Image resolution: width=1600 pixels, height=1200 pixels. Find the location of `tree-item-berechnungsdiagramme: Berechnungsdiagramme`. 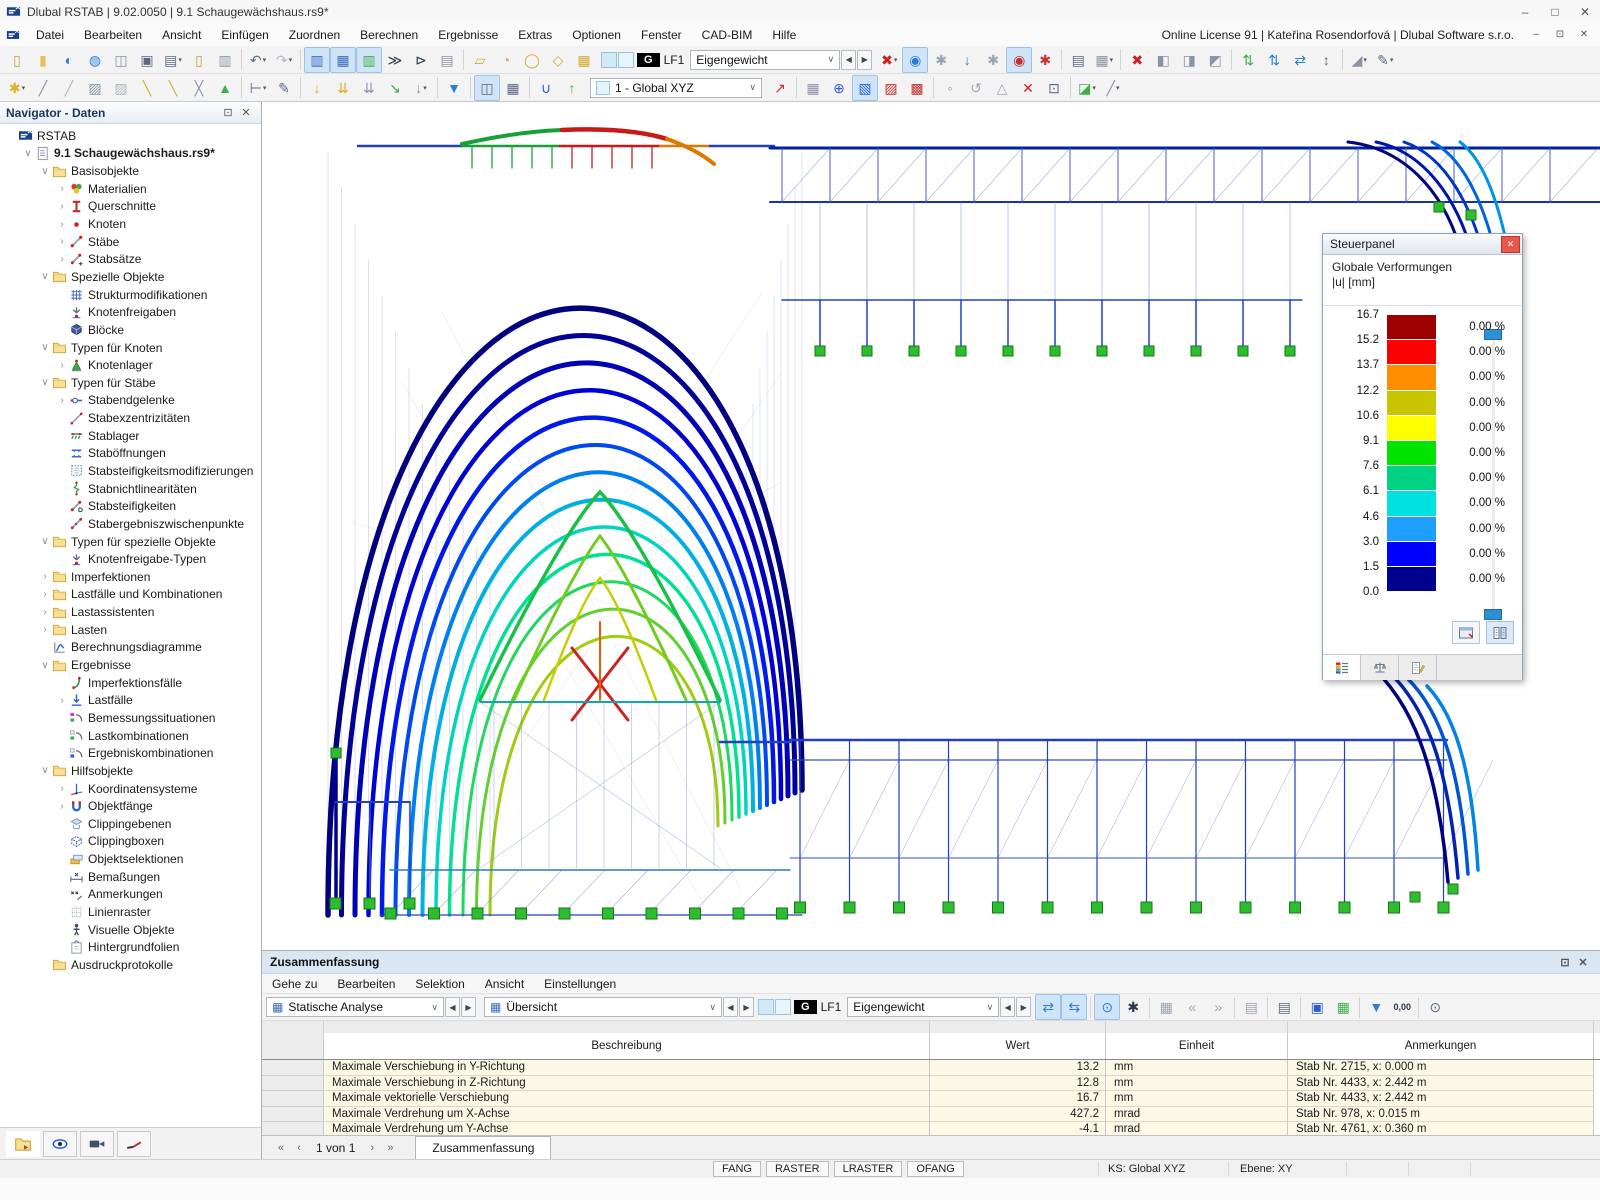

tree-item-berechnungsdiagramme: Berechnungsdiagramme is located at coordinates (130, 648).